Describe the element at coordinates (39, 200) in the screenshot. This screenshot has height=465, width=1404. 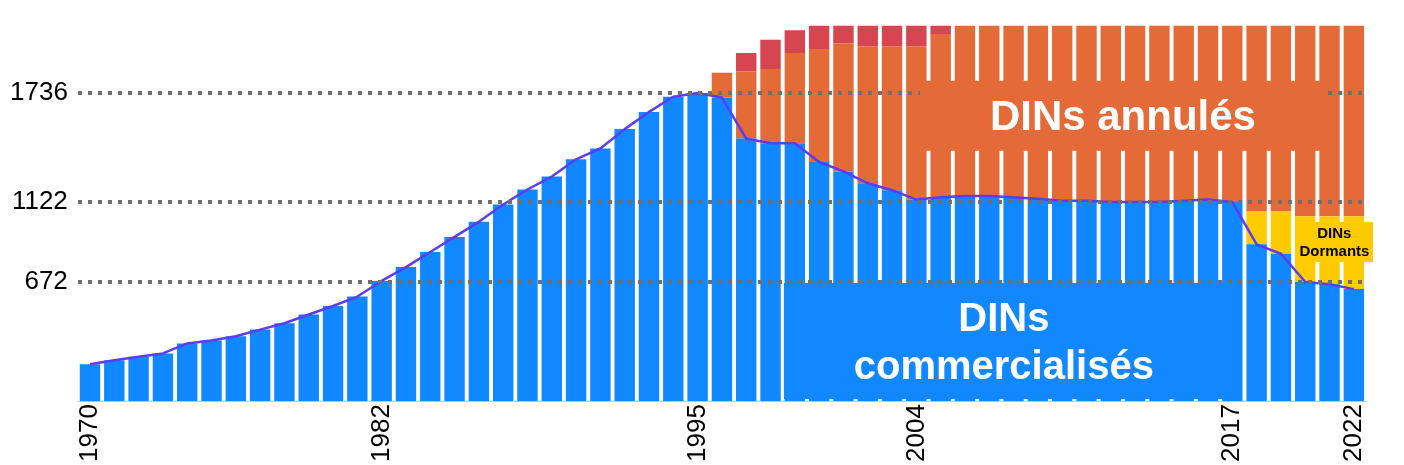
I see `y-tick-label: 1122` at that location.